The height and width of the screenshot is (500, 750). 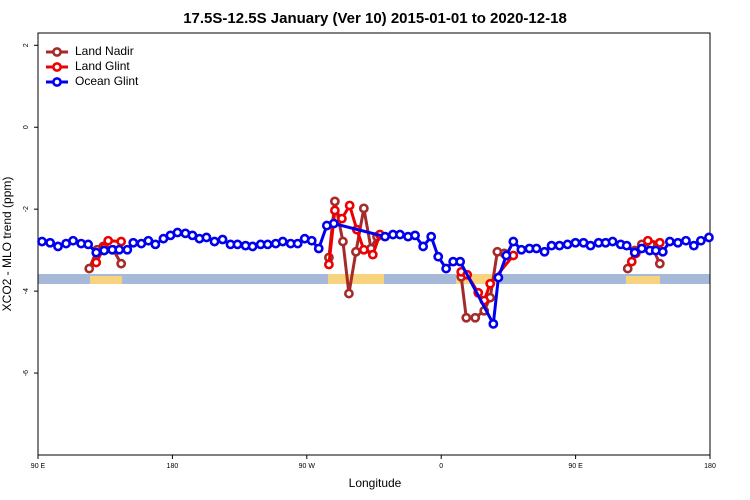 What do you see at coordinates (102, 66) in the screenshot?
I see `legend-label: Land Glint` at bounding box center [102, 66].